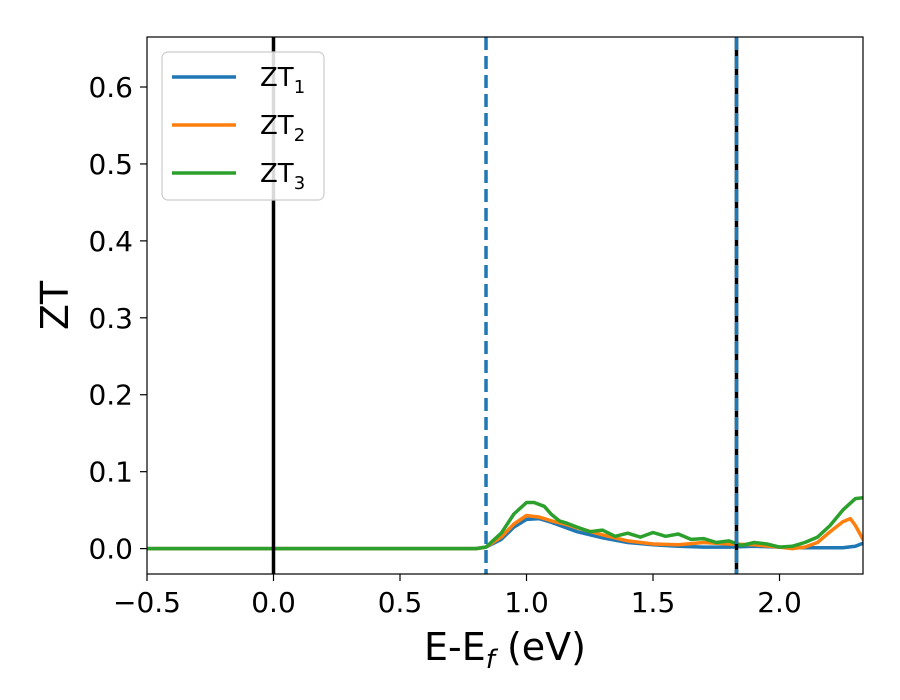 The image size is (900, 700). I want to click on x-tick-label: −0.5, so click(147, 602).